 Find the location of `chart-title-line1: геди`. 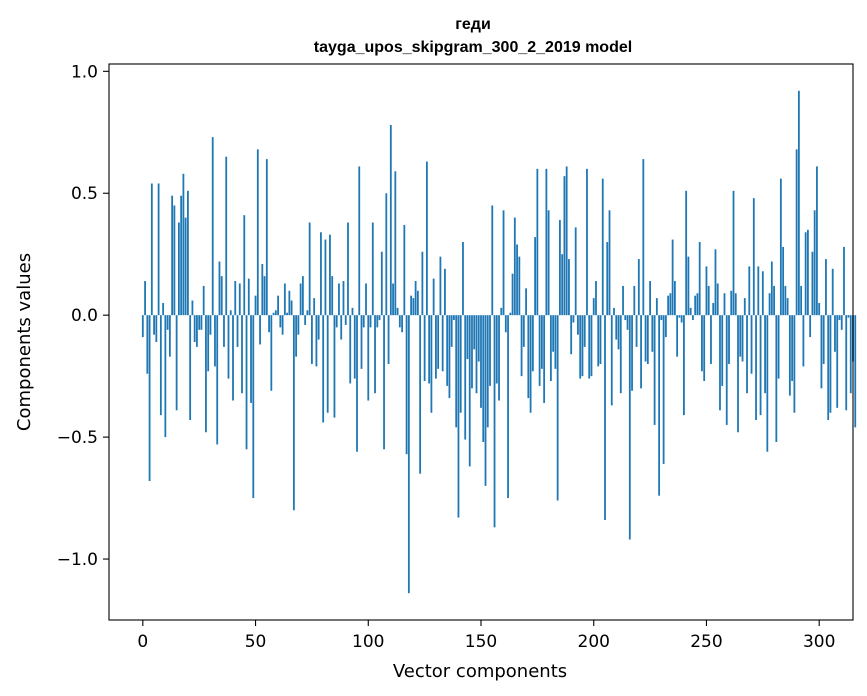

chart-title-line1: геди is located at coordinates (473, 24).